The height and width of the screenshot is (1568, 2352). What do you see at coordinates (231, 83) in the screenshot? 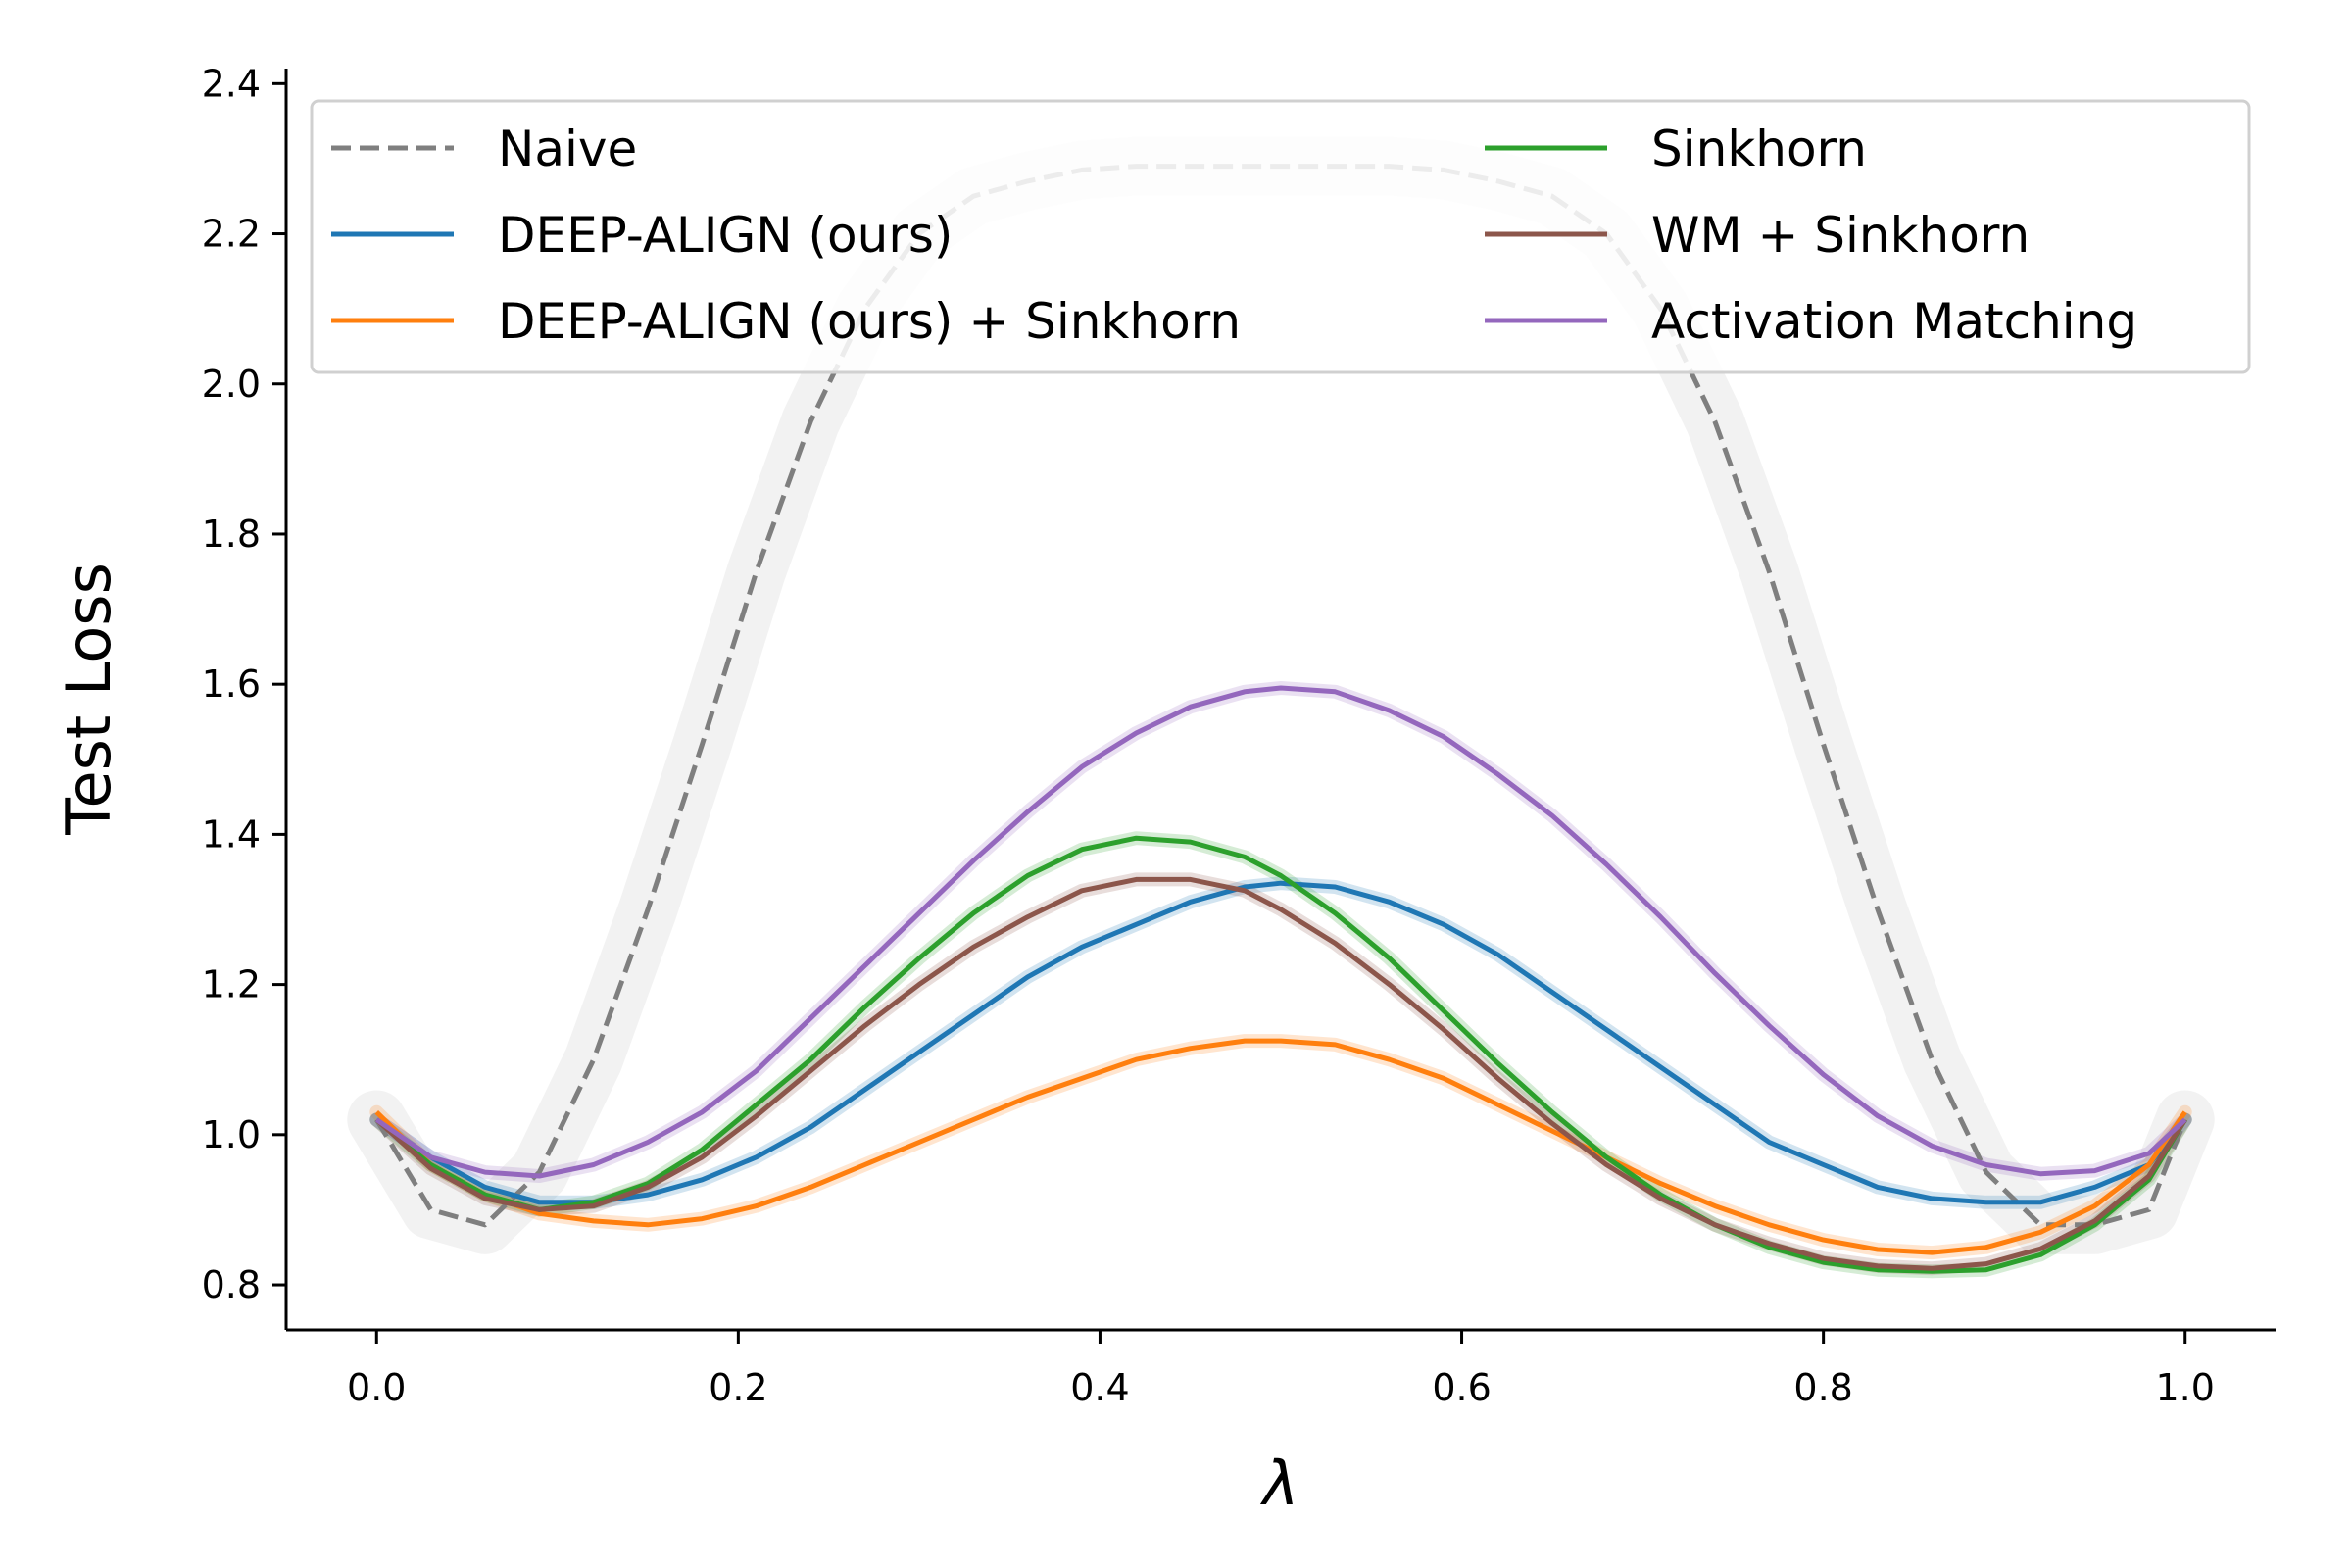
I see `y-tick-label: 2.4` at bounding box center [231, 83].